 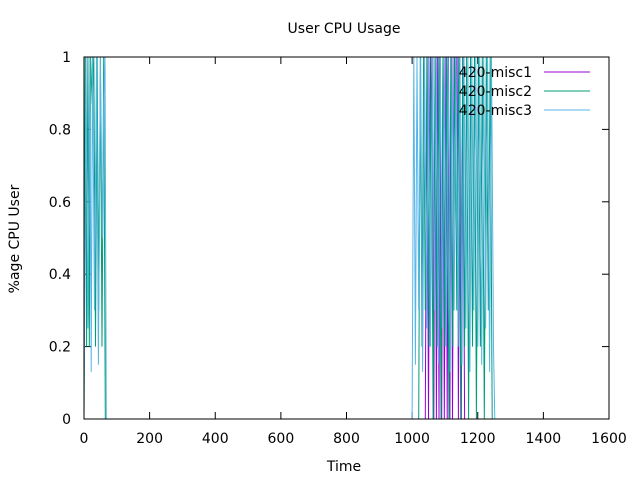 I want to click on x-tick-label: 1600, so click(x=609, y=439).